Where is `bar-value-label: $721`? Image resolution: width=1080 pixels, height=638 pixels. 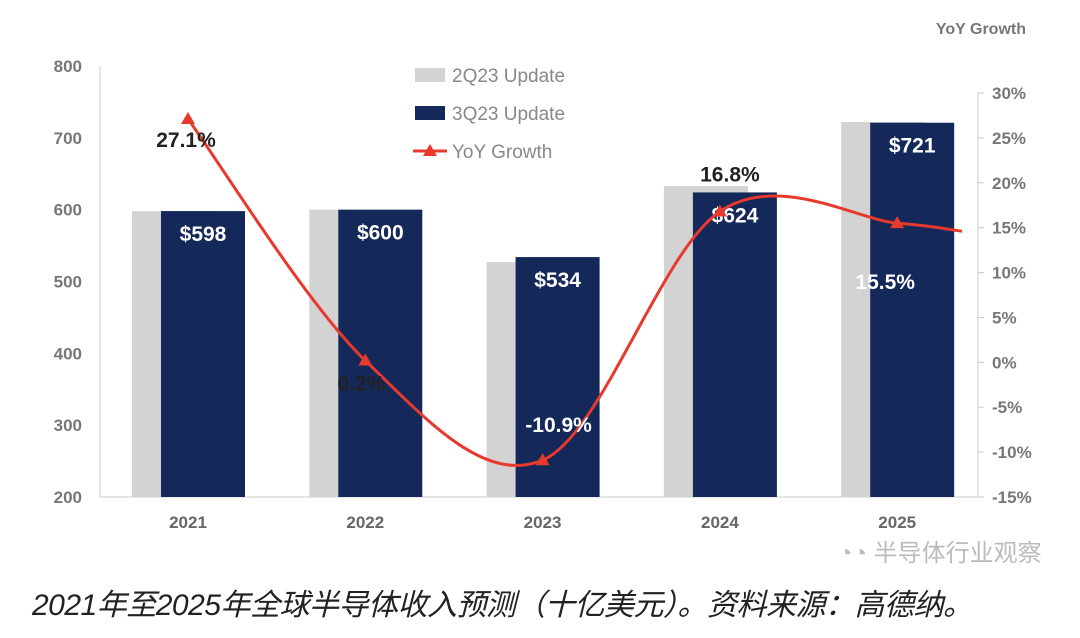 bar-value-label: $721 is located at coordinates (912, 146).